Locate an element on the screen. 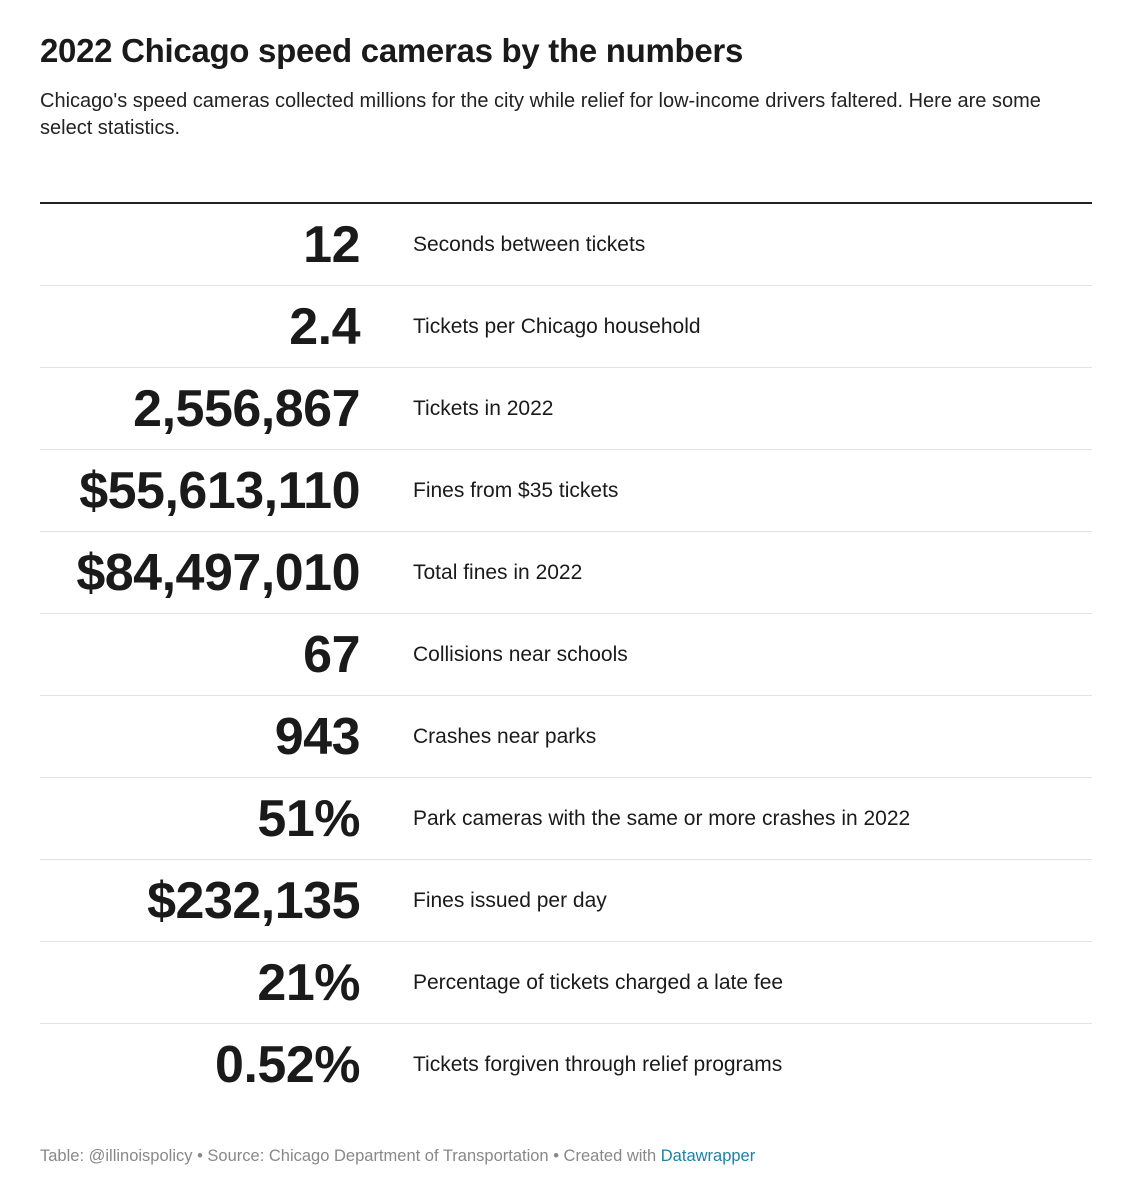 The width and height of the screenshot is (1124, 1200). stat-label: Crashes near parks is located at coordinates (505, 736).